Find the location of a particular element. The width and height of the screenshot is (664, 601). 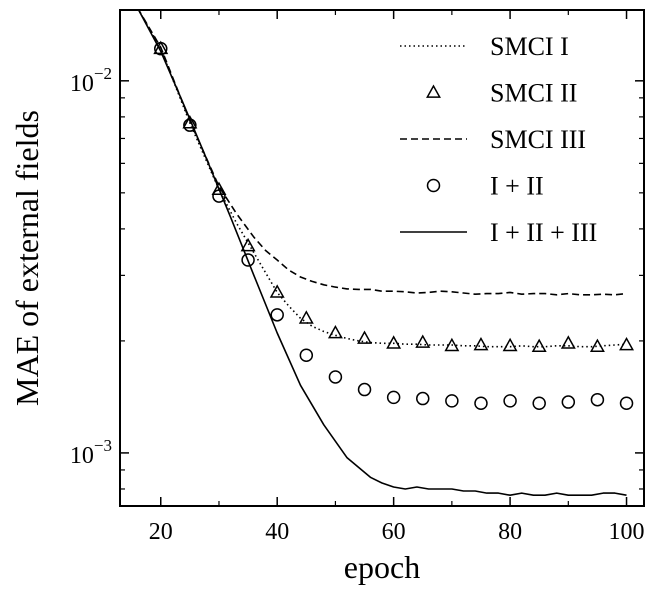

x-tick-label-2: 40 is located at coordinates (277, 532).